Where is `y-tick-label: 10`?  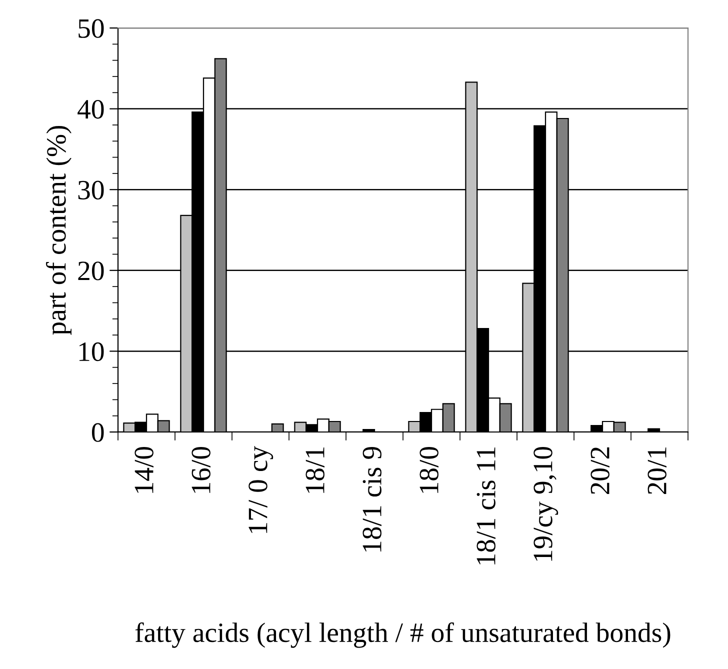
y-tick-label: 10 is located at coordinates (91, 352).